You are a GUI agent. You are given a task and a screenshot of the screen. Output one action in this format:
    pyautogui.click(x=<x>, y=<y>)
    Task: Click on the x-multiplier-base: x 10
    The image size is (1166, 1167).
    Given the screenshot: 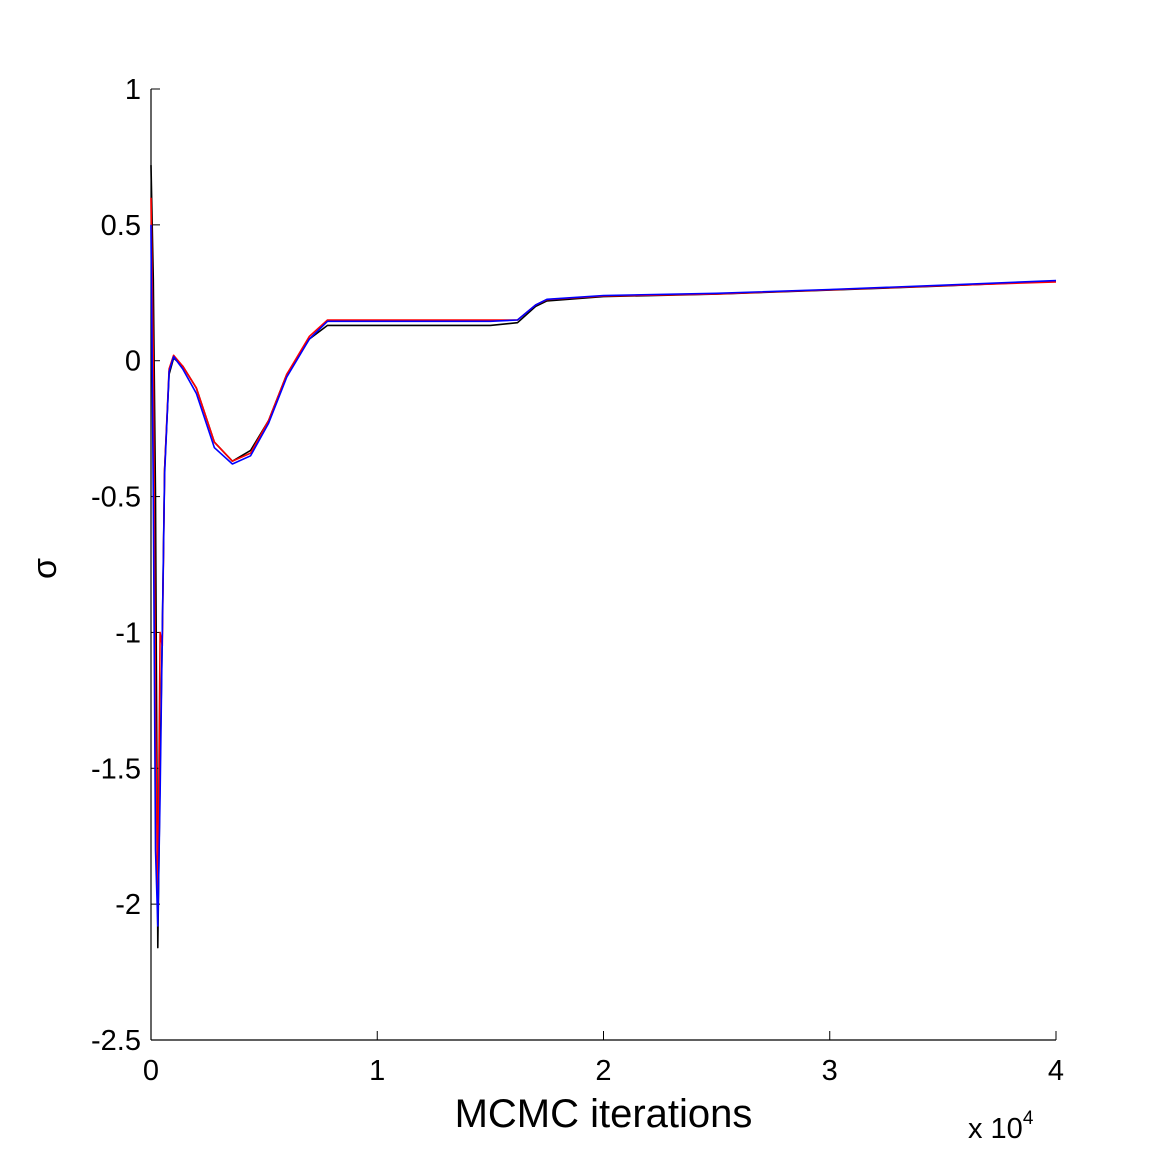 What is the action you would take?
    pyautogui.click(x=995, y=1129)
    